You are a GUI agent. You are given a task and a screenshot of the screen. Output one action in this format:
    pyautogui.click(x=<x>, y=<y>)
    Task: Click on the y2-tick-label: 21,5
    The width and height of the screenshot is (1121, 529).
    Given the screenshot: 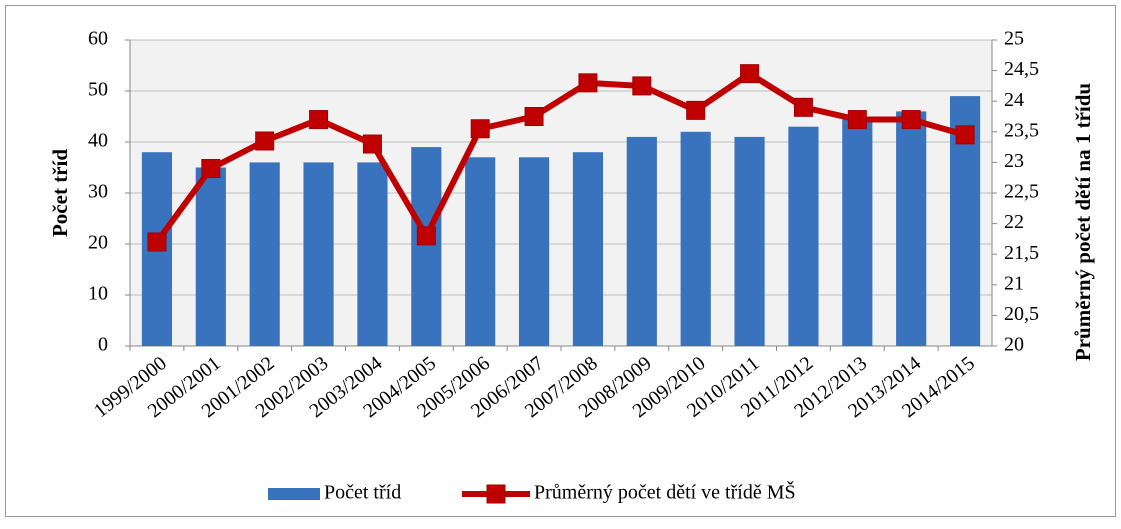 What is the action you would take?
    pyautogui.click(x=1021, y=253)
    